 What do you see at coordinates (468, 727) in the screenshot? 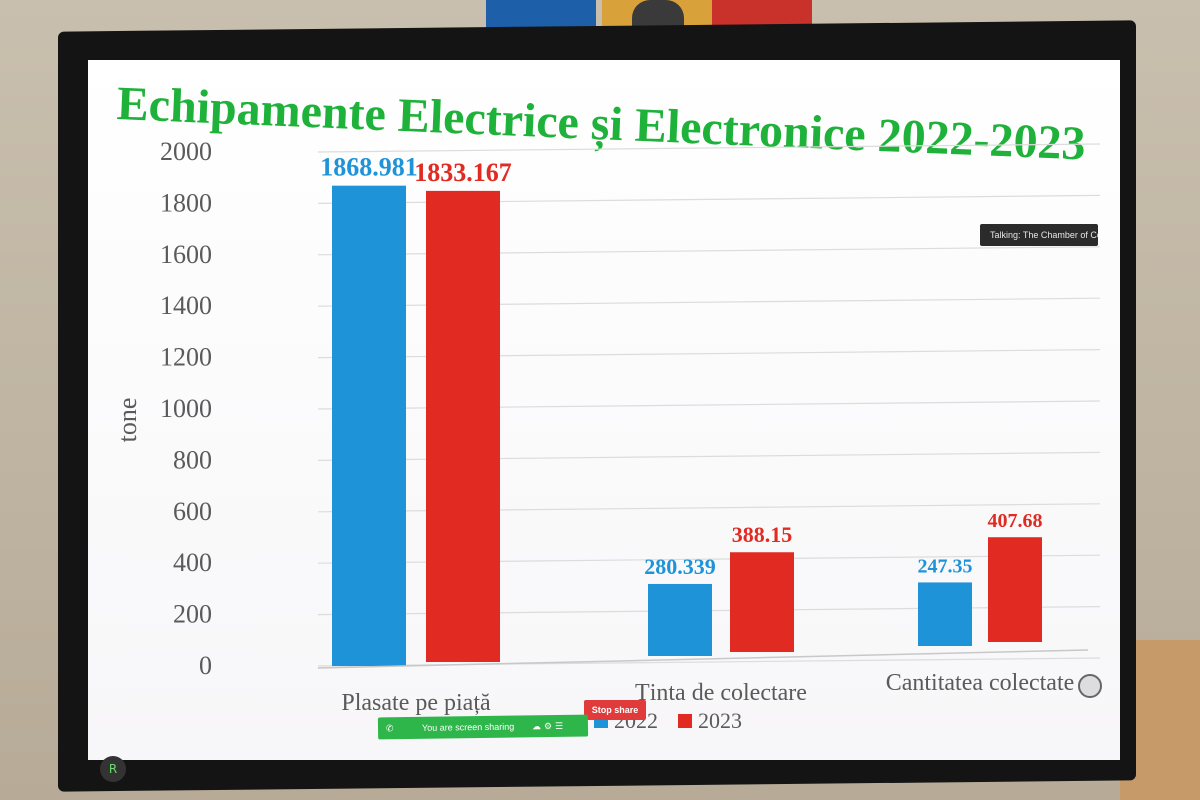
I see `share-status-text: You are screen sharing` at bounding box center [468, 727].